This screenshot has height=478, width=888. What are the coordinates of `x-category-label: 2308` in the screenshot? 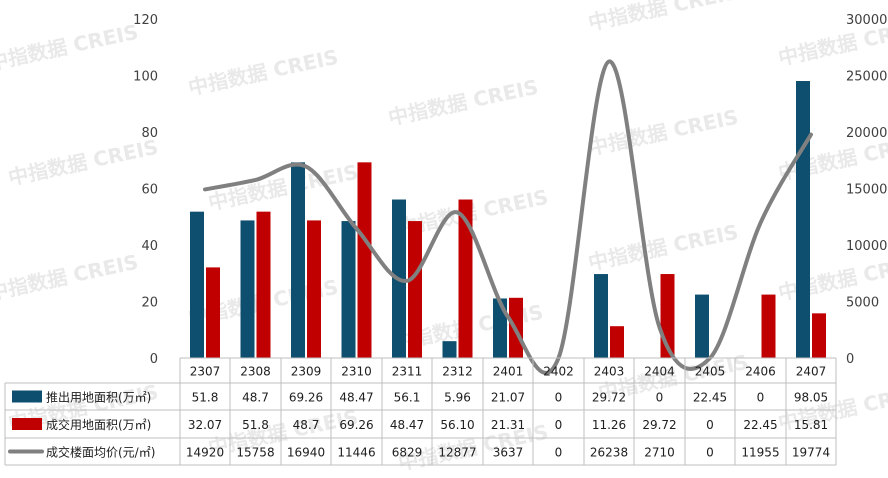 It's located at (255, 372).